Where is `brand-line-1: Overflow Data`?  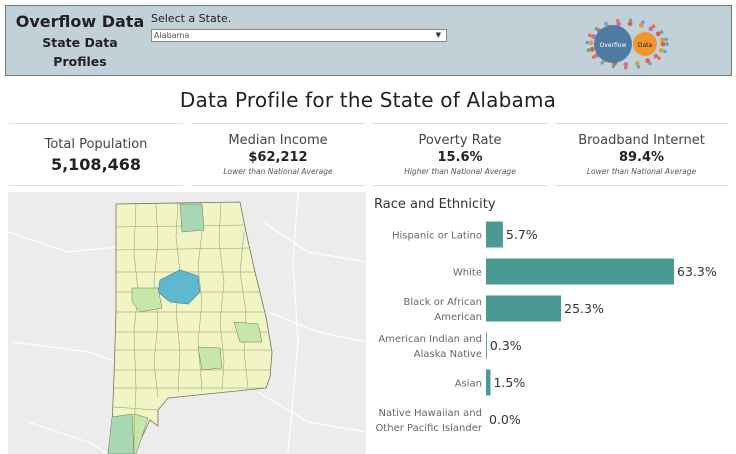
brand-line-1: Overflow Data is located at coordinates (80, 21).